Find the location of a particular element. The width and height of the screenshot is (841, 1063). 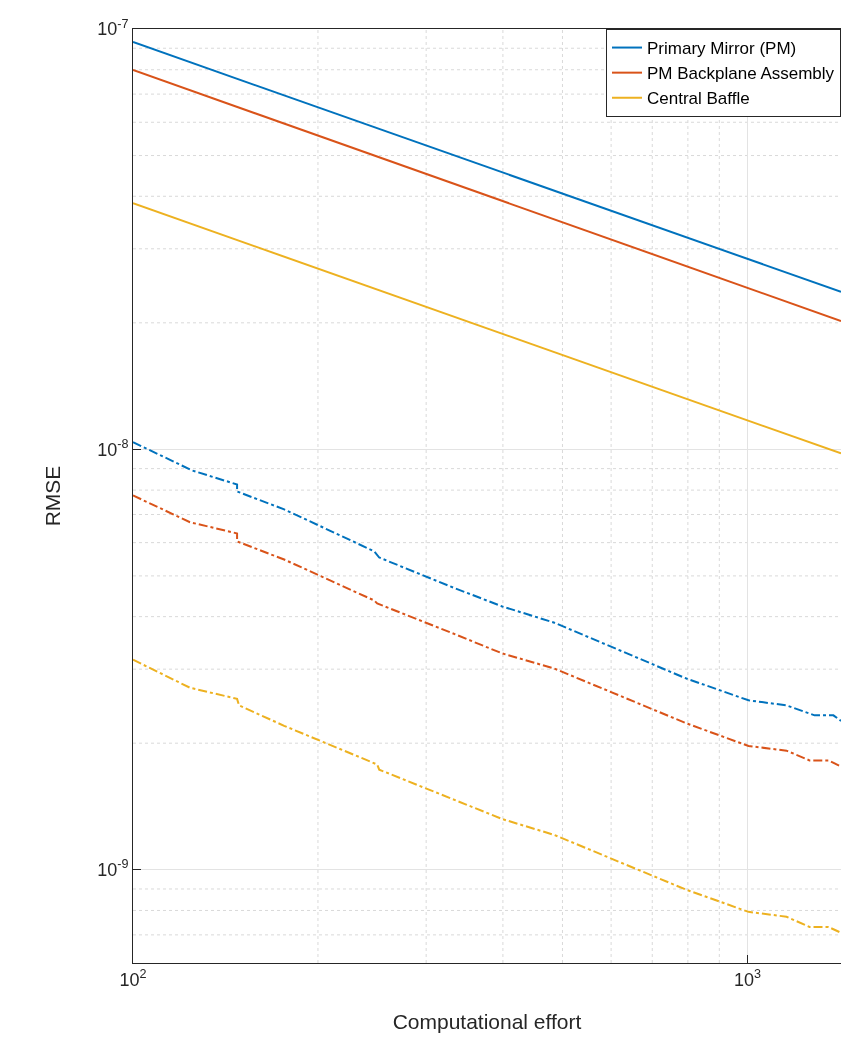

x-axis-title: Computational effort is located at coordinates (487, 1021).